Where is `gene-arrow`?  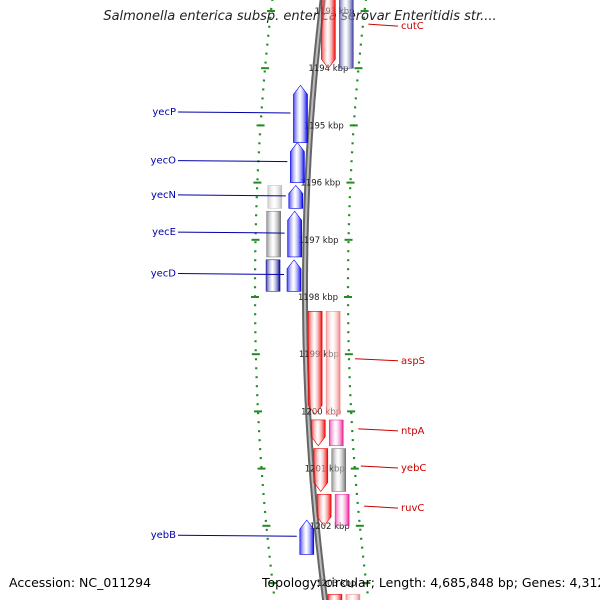 gene-arrow is located at coordinates (335, 597).